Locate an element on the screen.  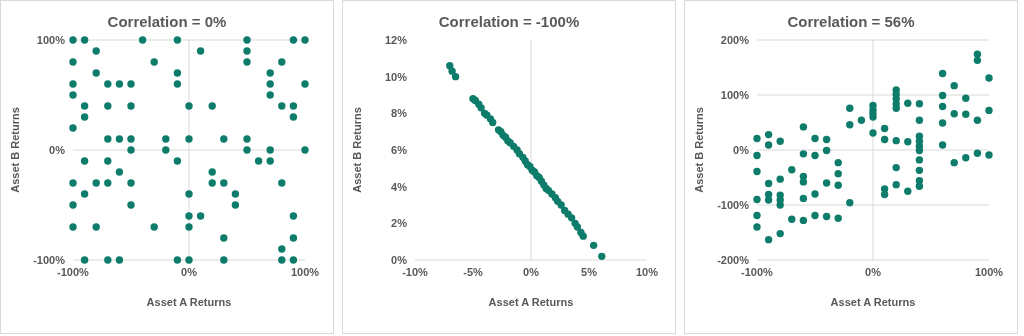
y-tick-label: 6% is located at coordinates (399, 149).